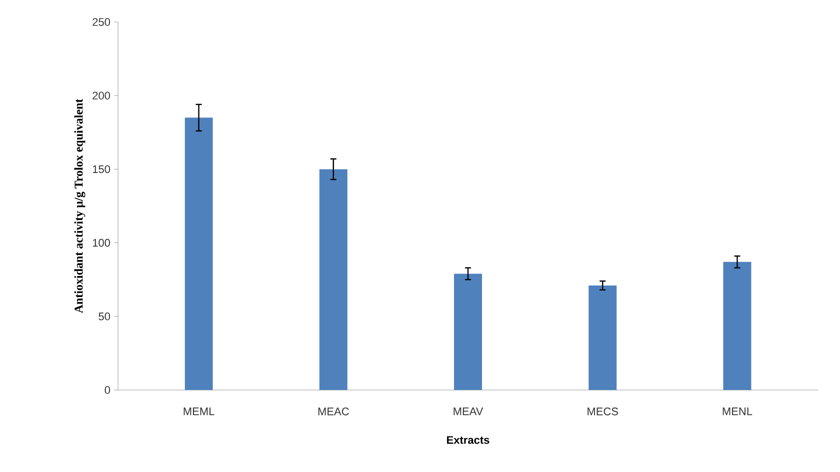 The height and width of the screenshot is (472, 840). Describe the element at coordinates (333, 412) in the screenshot. I see `x-tick-label: MEAC` at that location.